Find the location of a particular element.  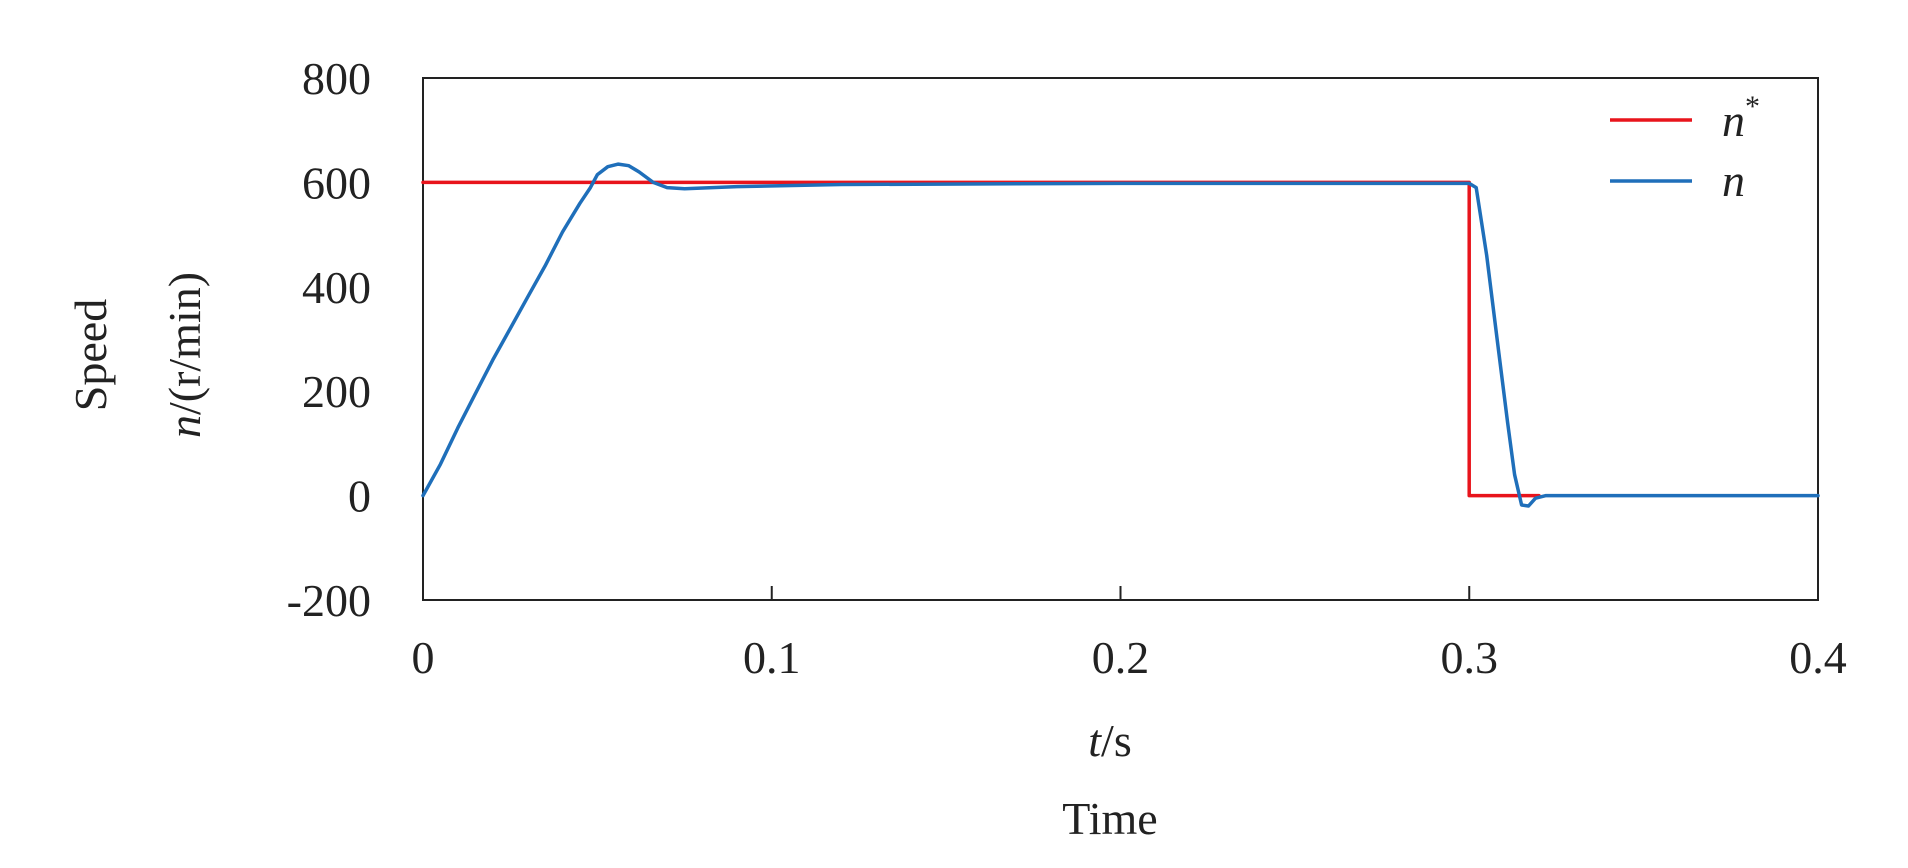

y-axis-title: Speed is located at coordinates (90, 355).